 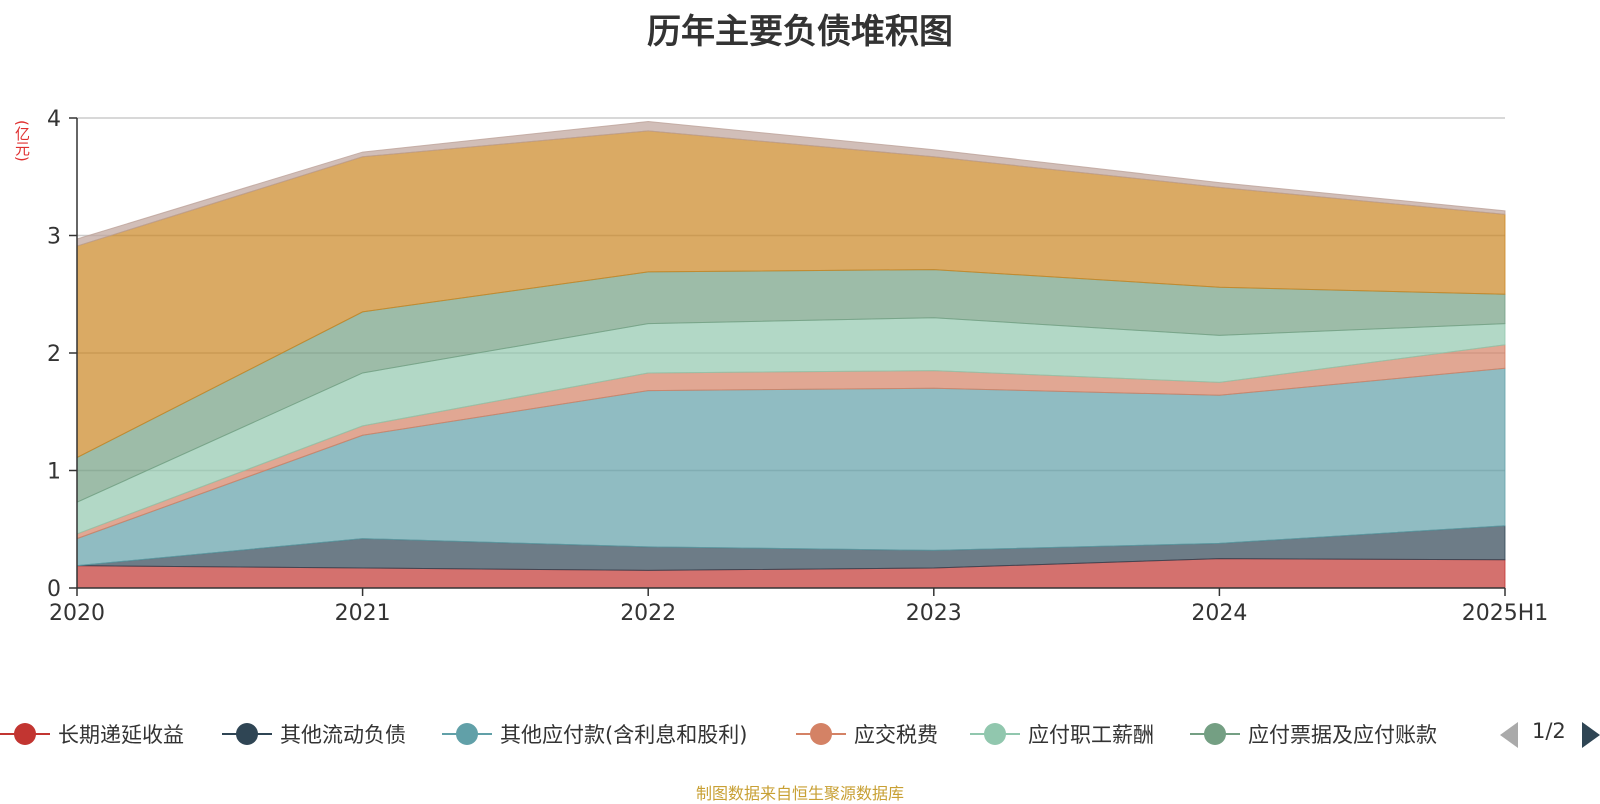 I want to click on legend-item-notes-and-accounts-payable: 应付票据及应付账款, so click(x=1332, y=734).